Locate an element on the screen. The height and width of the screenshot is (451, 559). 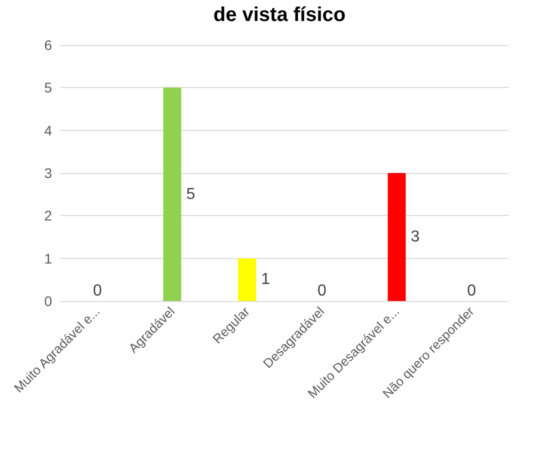
data-label: 1 is located at coordinates (265, 279).